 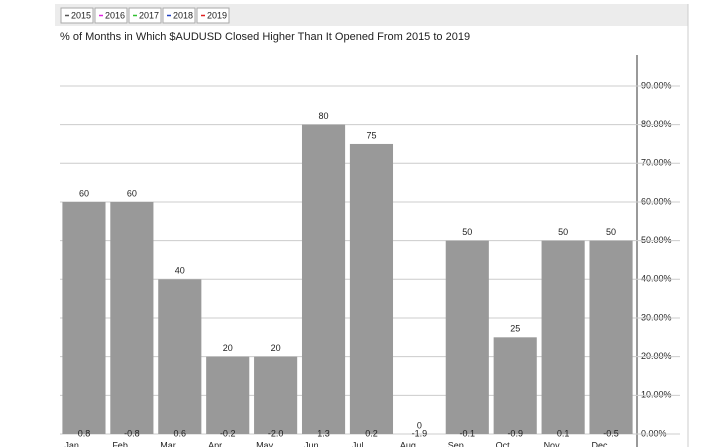 What do you see at coordinates (323, 433) in the screenshot?
I see `bar-footer-label: 1.3` at bounding box center [323, 433].